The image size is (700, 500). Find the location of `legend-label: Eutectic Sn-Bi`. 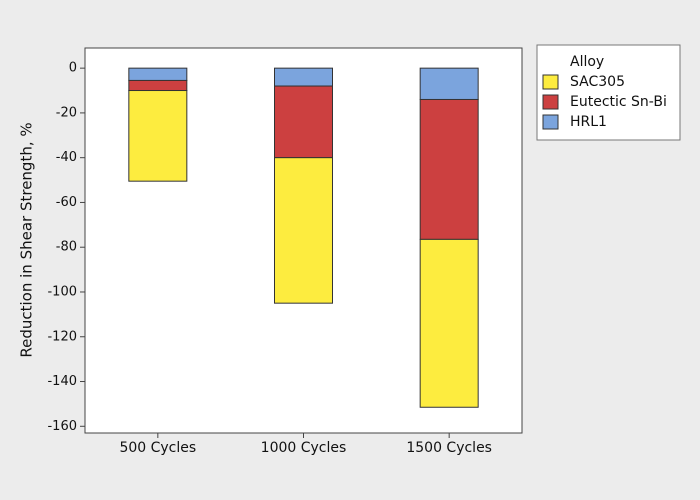

legend-label: Eutectic Sn-Bi is located at coordinates (618, 102).